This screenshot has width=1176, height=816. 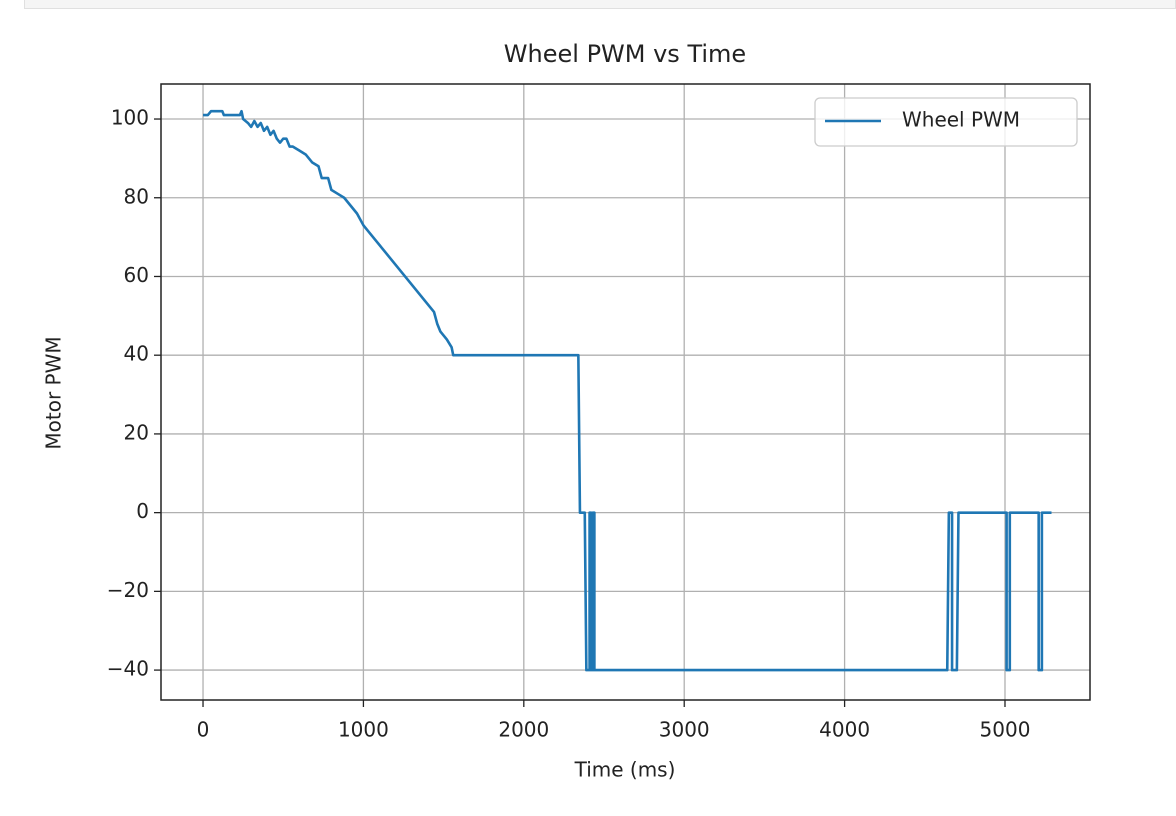 What do you see at coordinates (625, 54) in the screenshot?
I see `chart-title: Wheel PWM vs Time` at bounding box center [625, 54].